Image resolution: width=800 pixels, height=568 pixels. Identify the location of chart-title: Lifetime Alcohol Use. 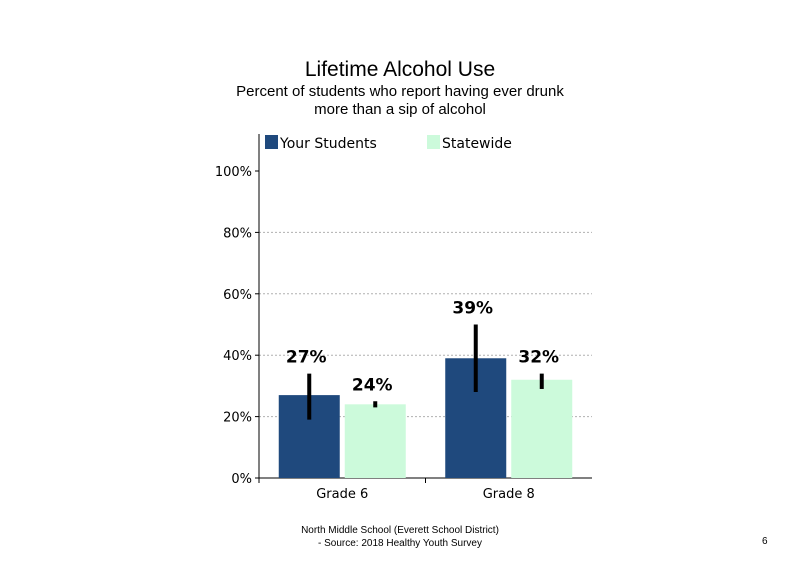
(400, 69).